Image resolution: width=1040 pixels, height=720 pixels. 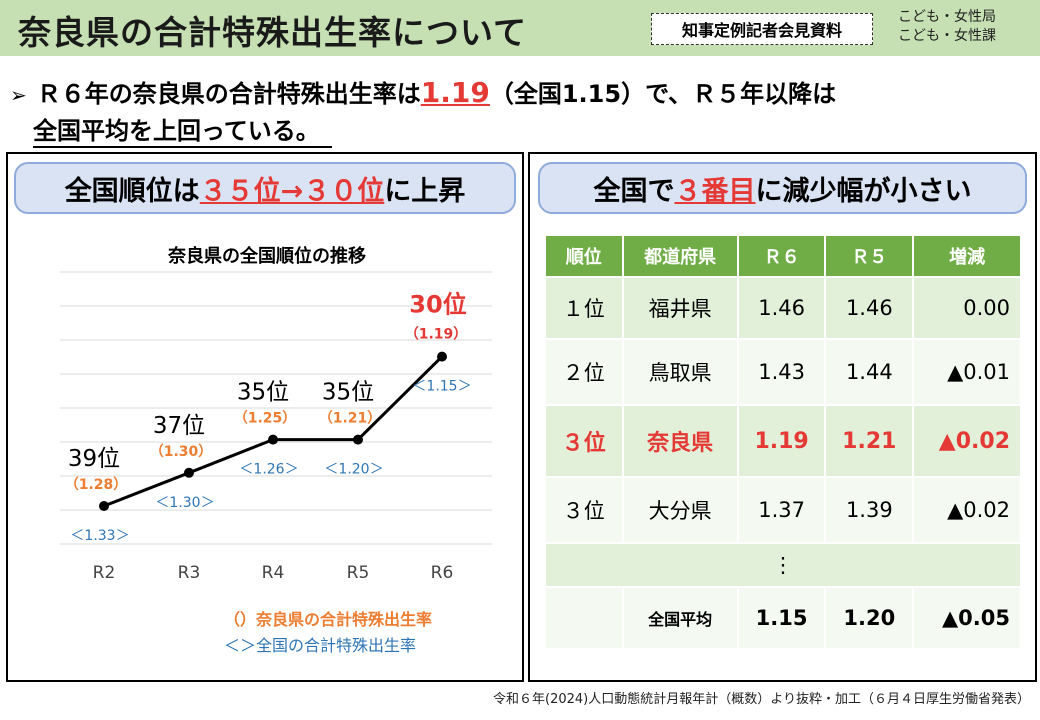 I want to click on column-header-r5: Ｒ５, so click(x=869, y=256).